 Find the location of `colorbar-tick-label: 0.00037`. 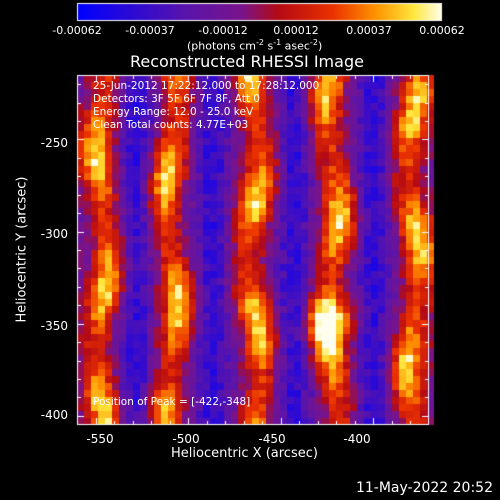

colorbar-tick-label: 0.00037 is located at coordinates (369, 30).